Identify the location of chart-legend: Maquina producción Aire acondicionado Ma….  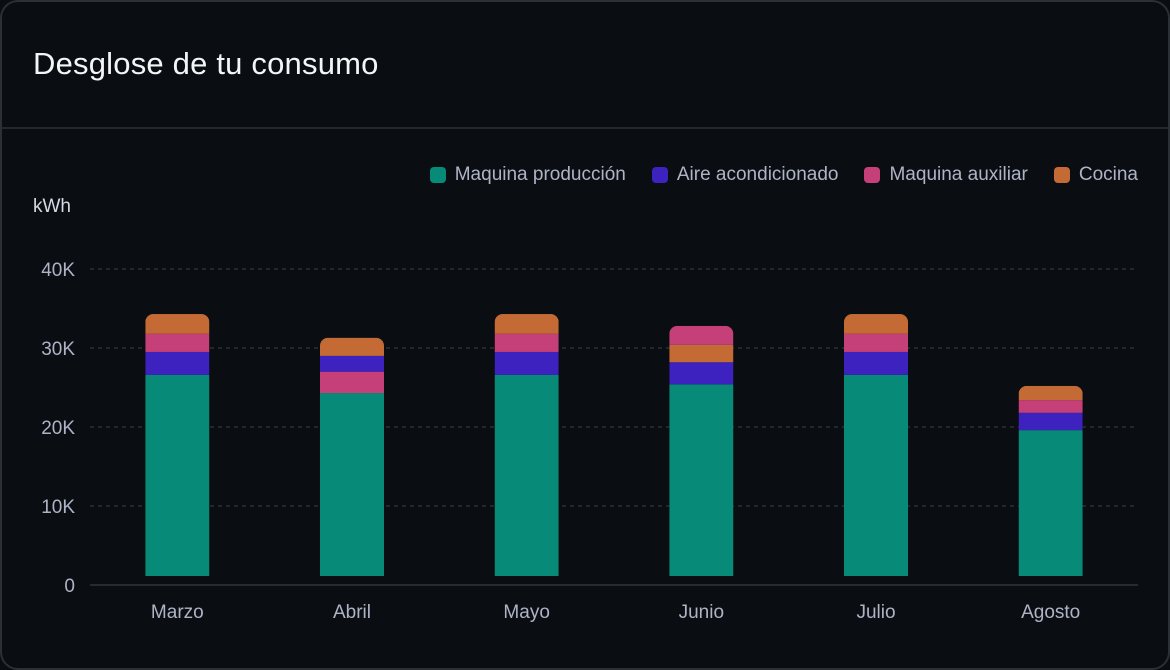
(783, 175).